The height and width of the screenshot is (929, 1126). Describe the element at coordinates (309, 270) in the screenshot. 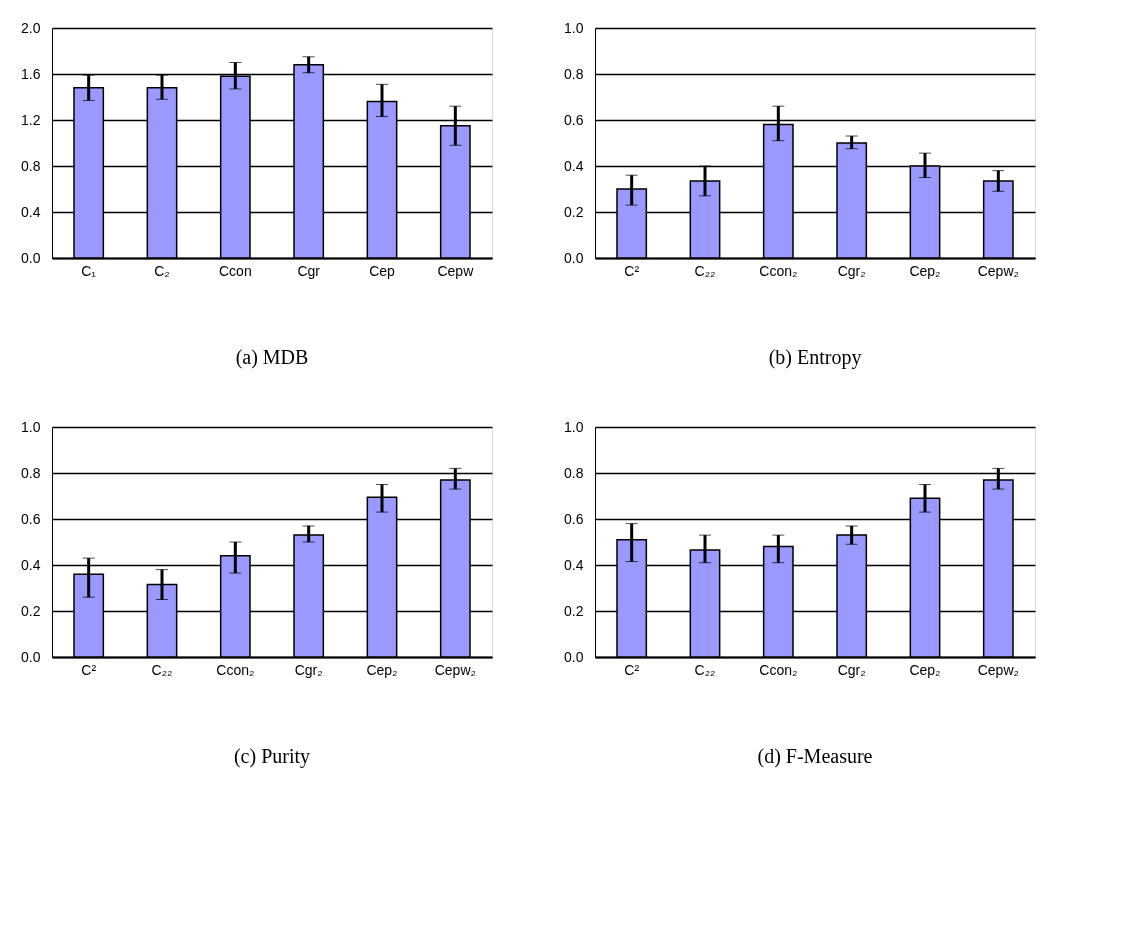

I see `x-tick-label: Cgr` at that location.